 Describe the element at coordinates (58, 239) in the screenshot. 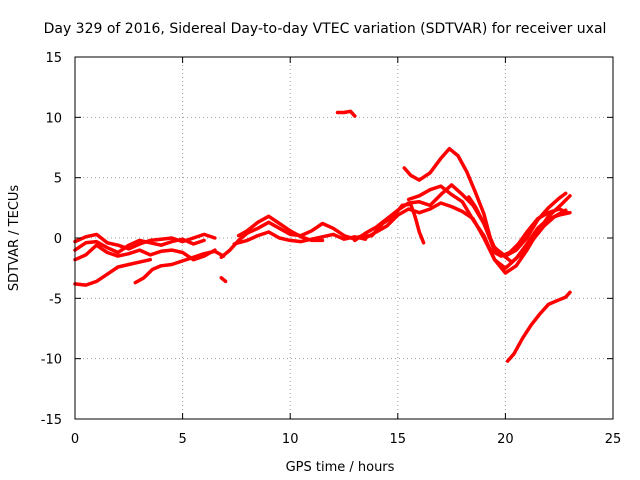

I see `y-tick-label: 0` at that location.